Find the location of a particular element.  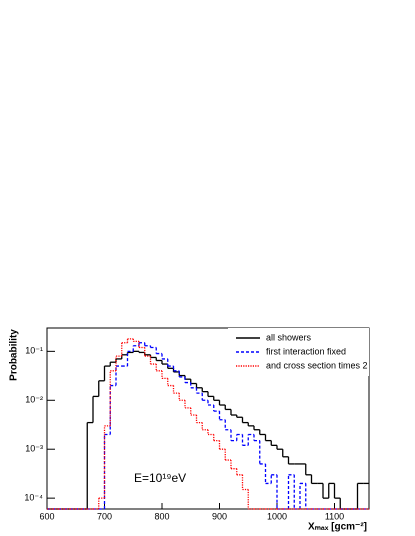

annotation: E=10¹⁹eV is located at coordinates (160, 478).